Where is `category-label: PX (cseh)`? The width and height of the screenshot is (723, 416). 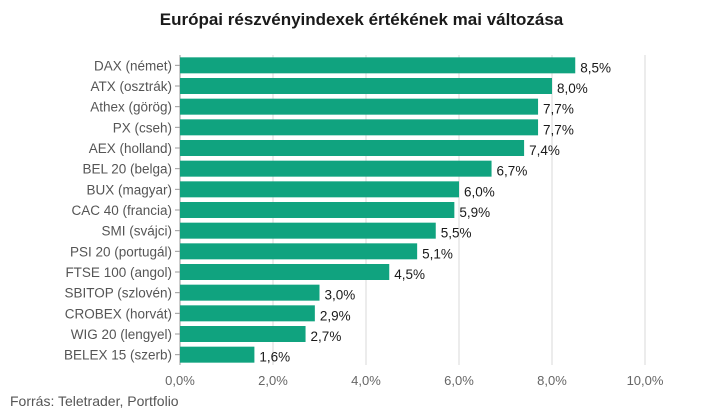
category-label: PX (cseh) is located at coordinates (142, 127).